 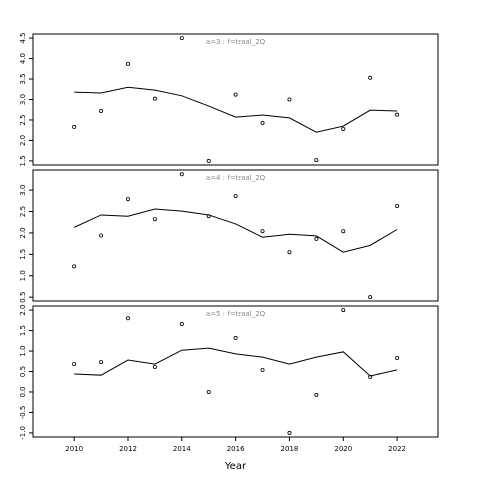 I want to click on panel-title: a=5 : f=traal_2Q, so click(x=236, y=314).